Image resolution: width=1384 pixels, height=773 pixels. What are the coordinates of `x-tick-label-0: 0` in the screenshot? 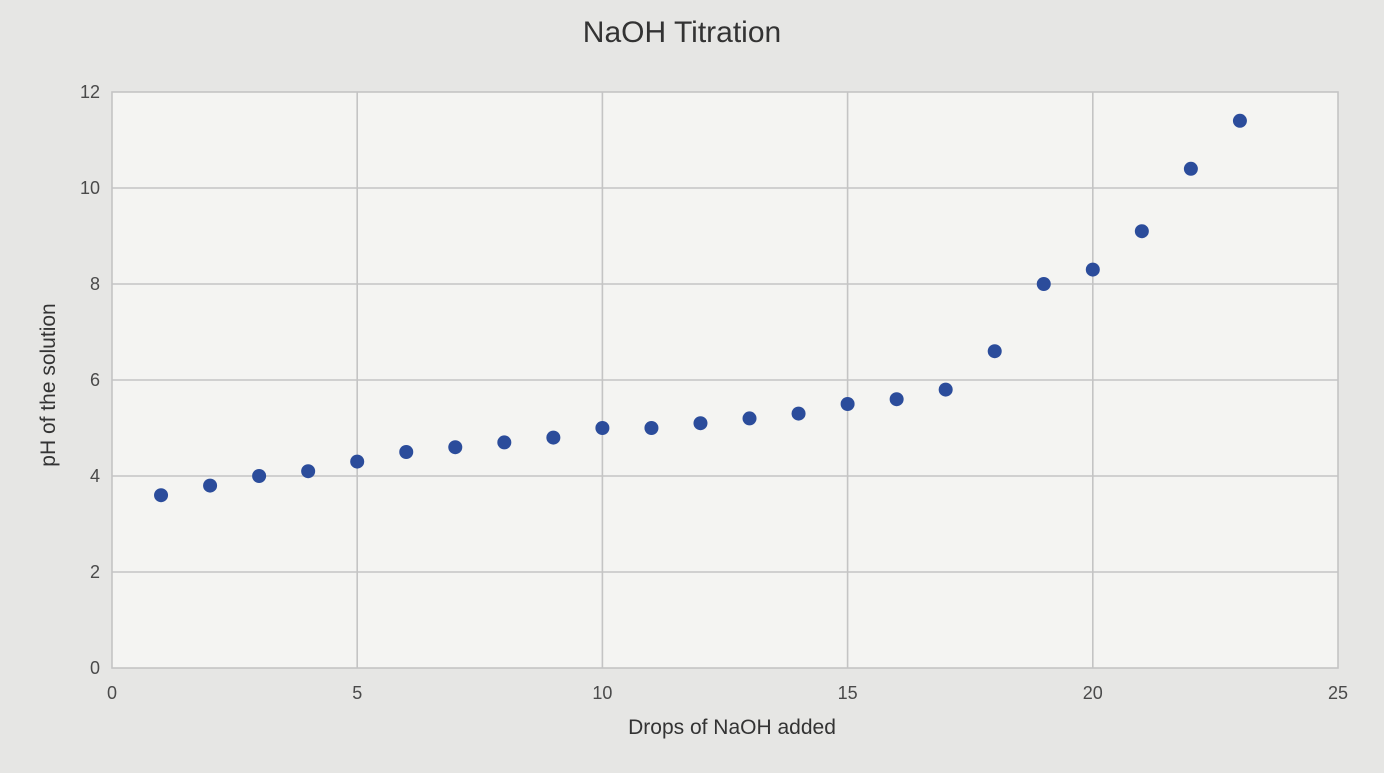 It's located at (112, 693).